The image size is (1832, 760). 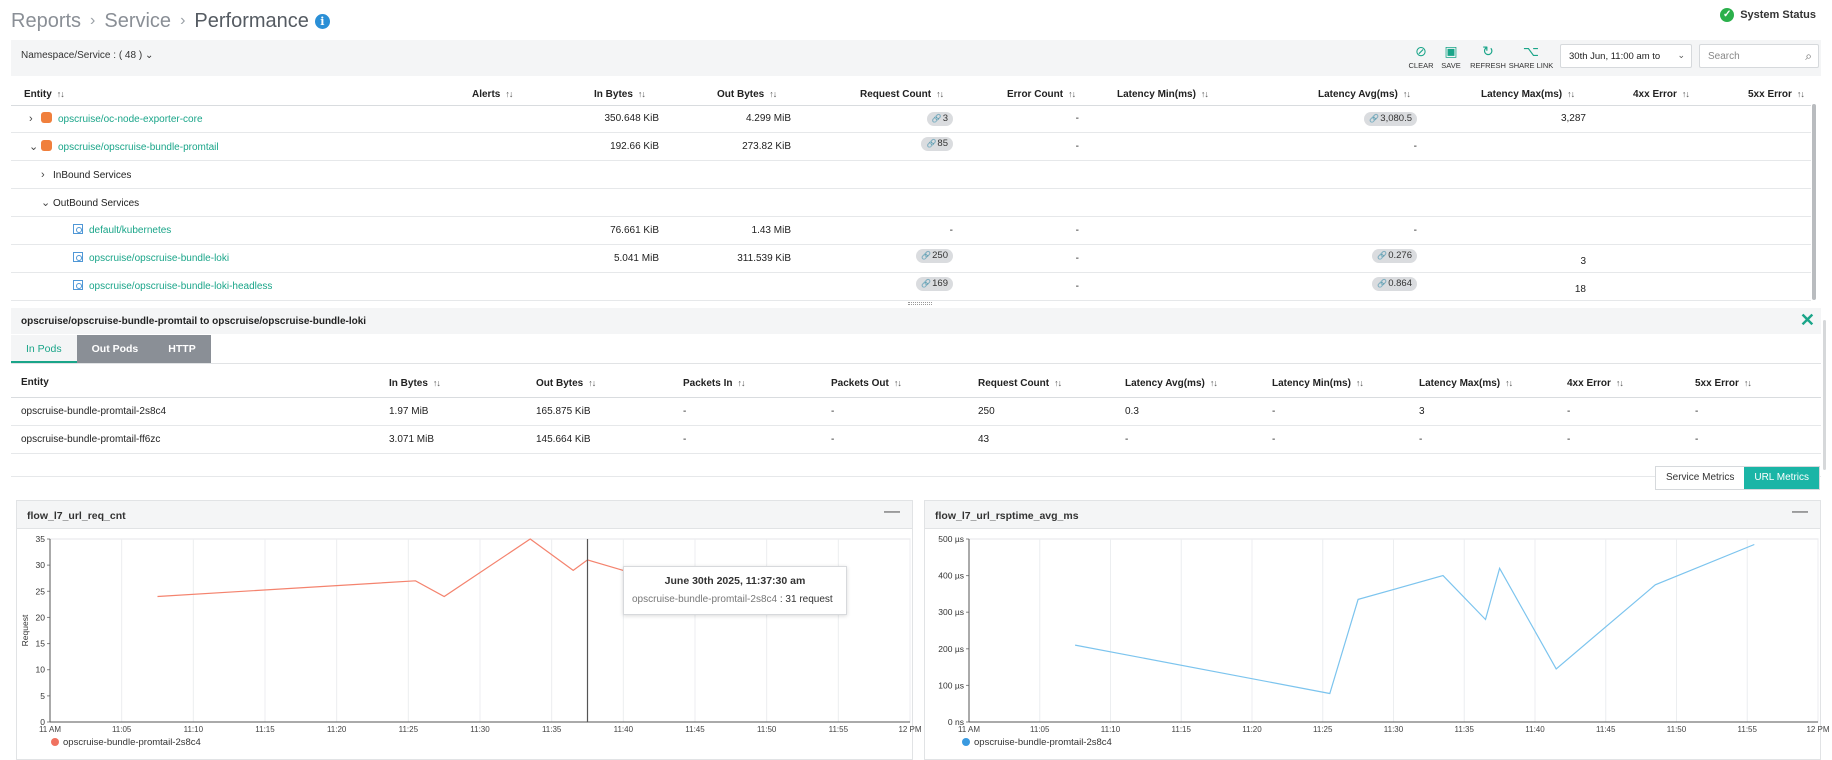 I want to click on table-row: › InBound Services, so click(x=911, y=175).